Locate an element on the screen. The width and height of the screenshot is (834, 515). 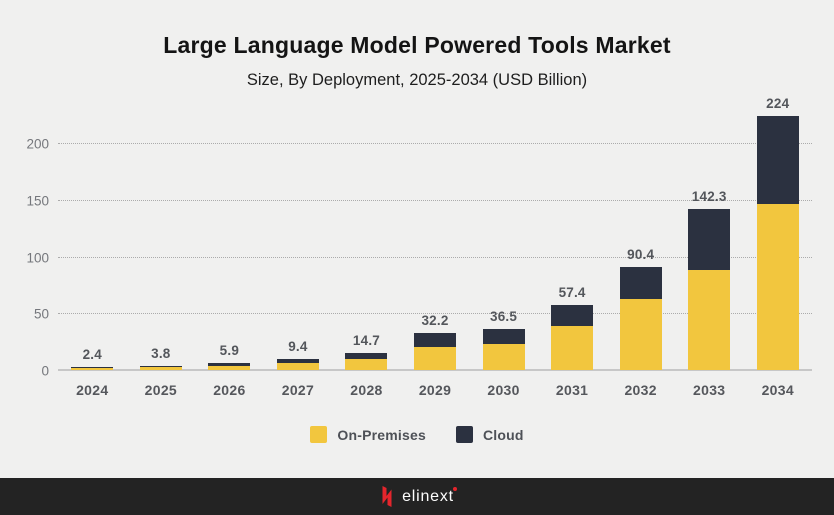
y-tick-label-150: 150 is located at coordinates (37, 201).